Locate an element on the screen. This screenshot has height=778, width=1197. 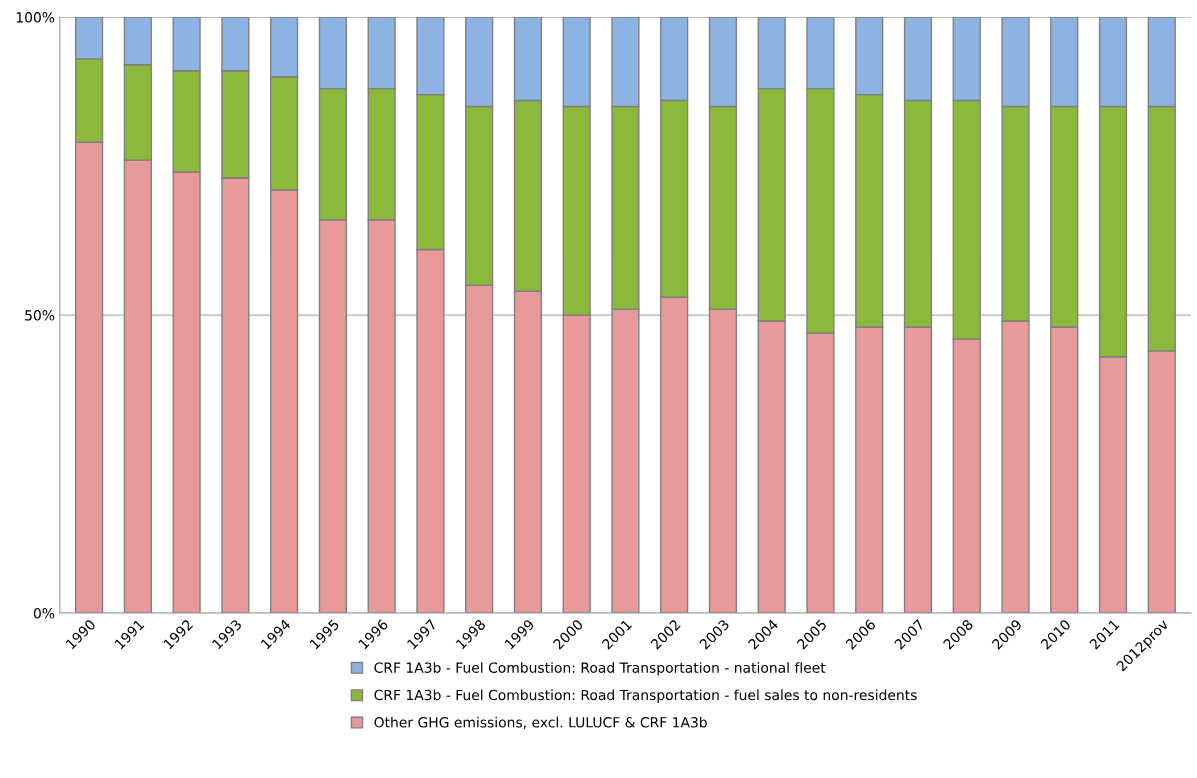
legend-label: CRF 1A3b - Fuel Combustion: Road Transportation - national fleet is located at coordinates (600, 669).